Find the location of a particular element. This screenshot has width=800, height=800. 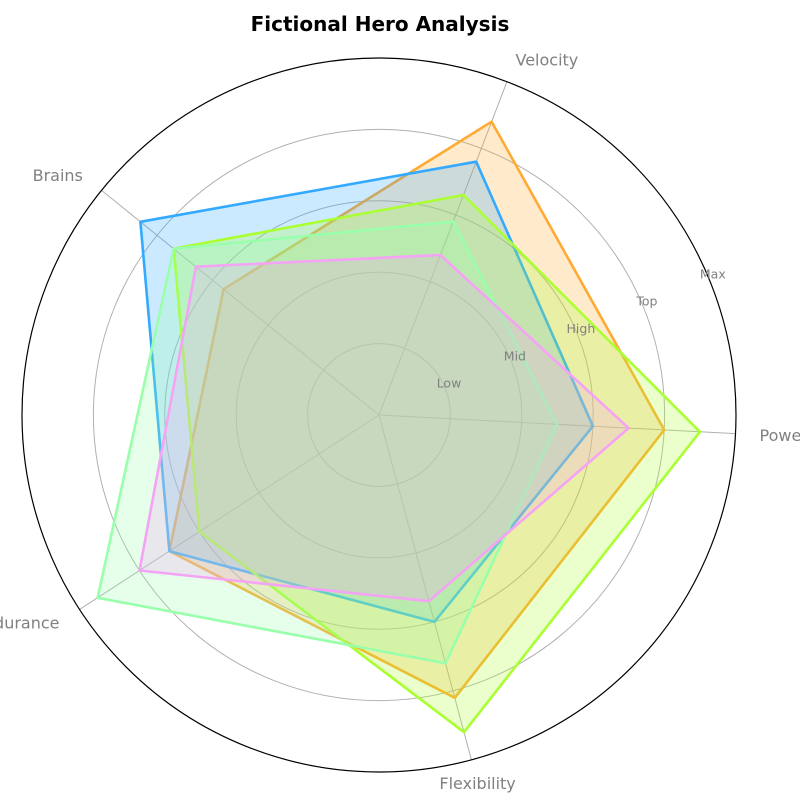

axis-label: Endurance is located at coordinates (30, 623).